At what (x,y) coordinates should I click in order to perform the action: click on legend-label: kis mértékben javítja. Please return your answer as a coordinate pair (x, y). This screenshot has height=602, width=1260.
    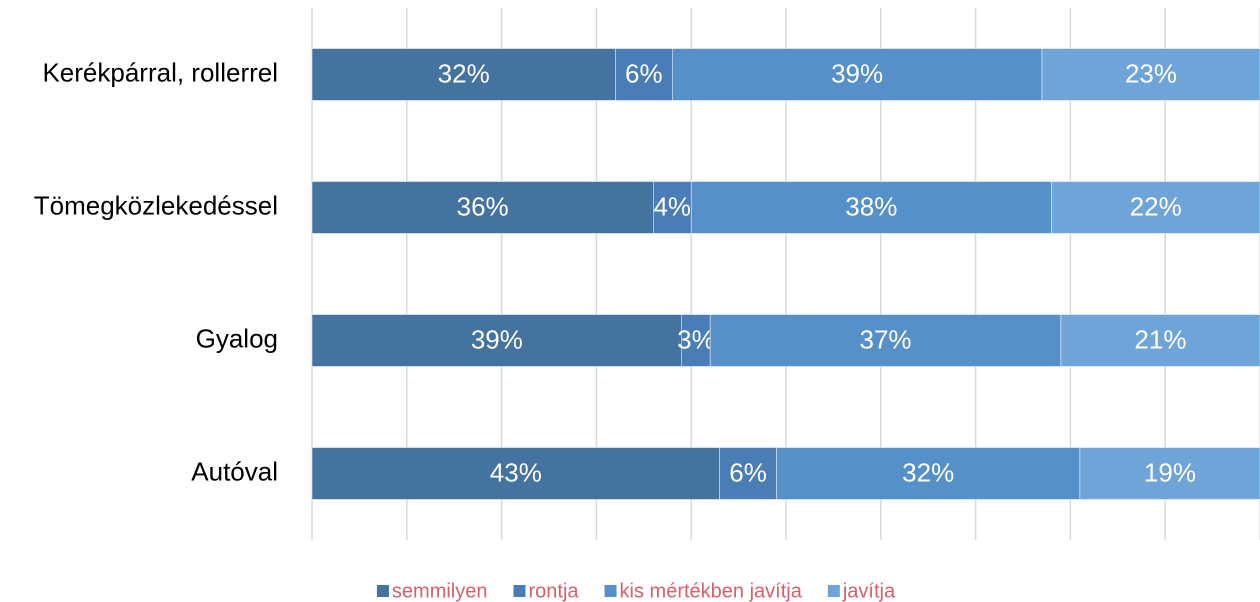
    Looking at the image, I should click on (711, 591).